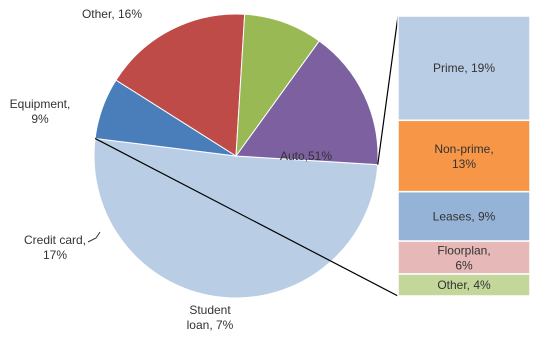 The width and height of the screenshot is (535, 337). What do you see at coordinates (388, 90) in the screenshot?
I see `connector-top` at bounding box center [388, 90].